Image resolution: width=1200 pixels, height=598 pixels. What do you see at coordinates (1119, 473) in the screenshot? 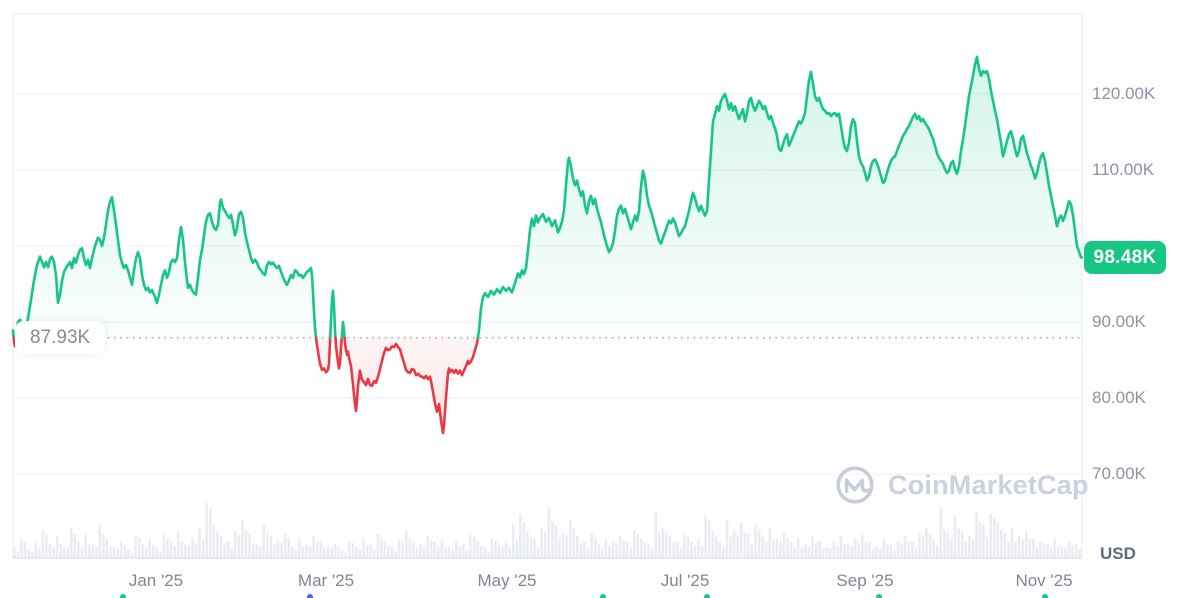
I see `y-axis-tick-label: 70.00K` at bounding box center [1119, 473].